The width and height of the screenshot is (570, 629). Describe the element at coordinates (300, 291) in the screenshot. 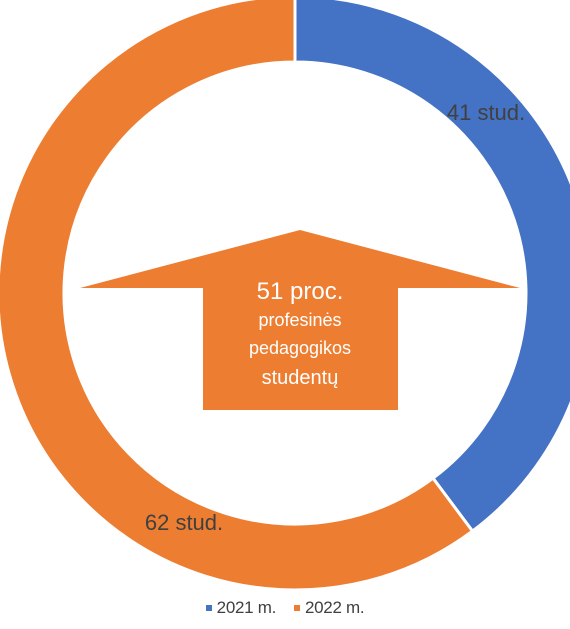

I see `callout-line-1: 51 proc.` at that location.